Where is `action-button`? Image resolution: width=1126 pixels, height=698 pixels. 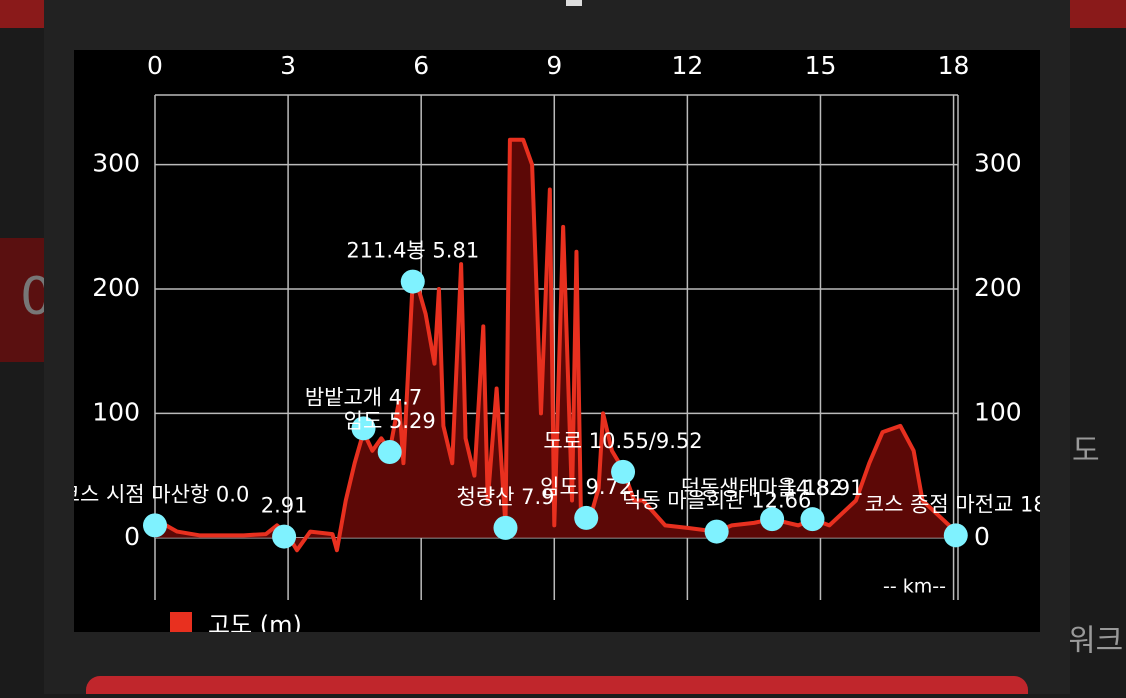 action-button is located at coordinates (557, 687).